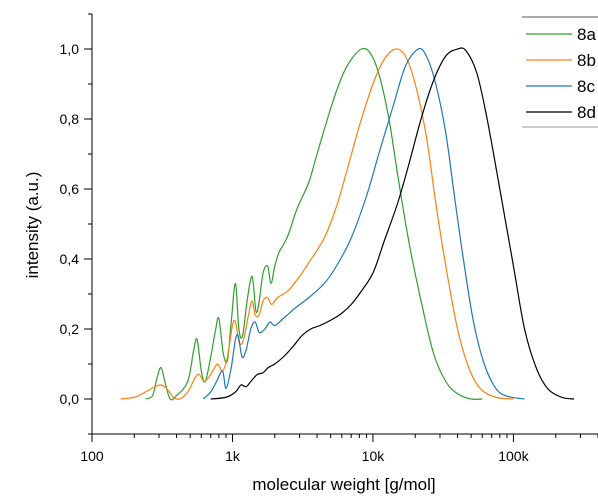  I want to click on y-axis-ticks: 0,0 0,2 0,4 0,6 0,8 1,0, so click(76, 224).